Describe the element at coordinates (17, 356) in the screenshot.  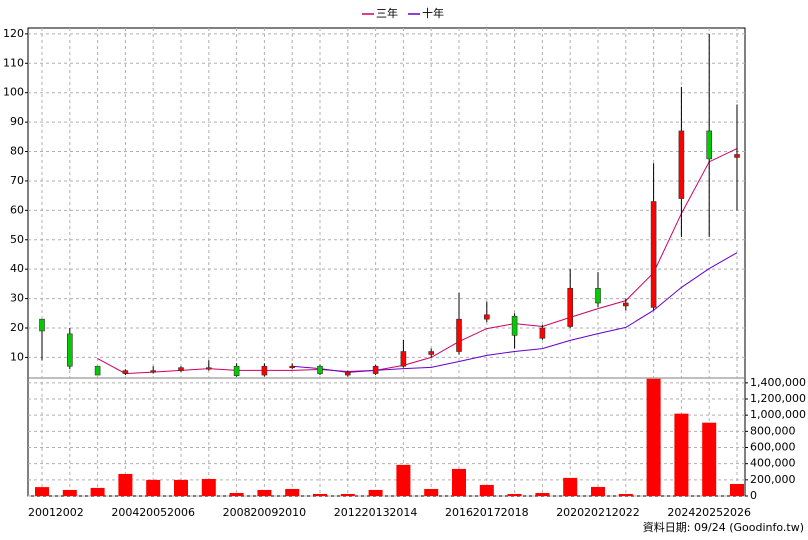
I see `y-tick-label: 10` at that location.